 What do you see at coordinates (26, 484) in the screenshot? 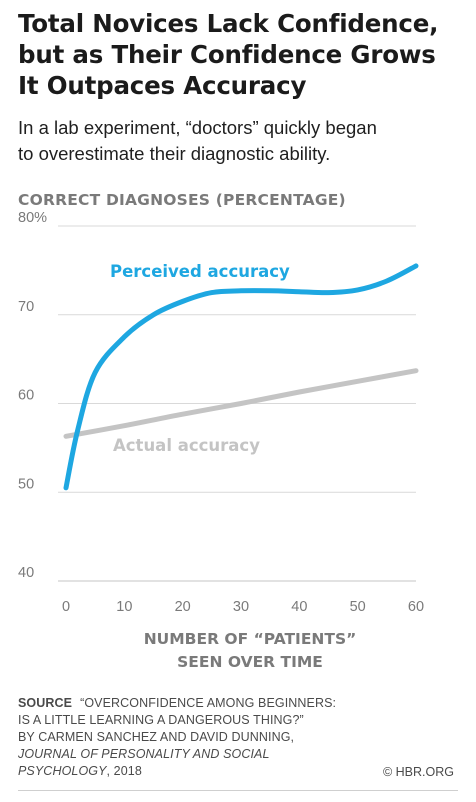
I see `y-tick-label-50: 50` at bounding box center [26, 484].